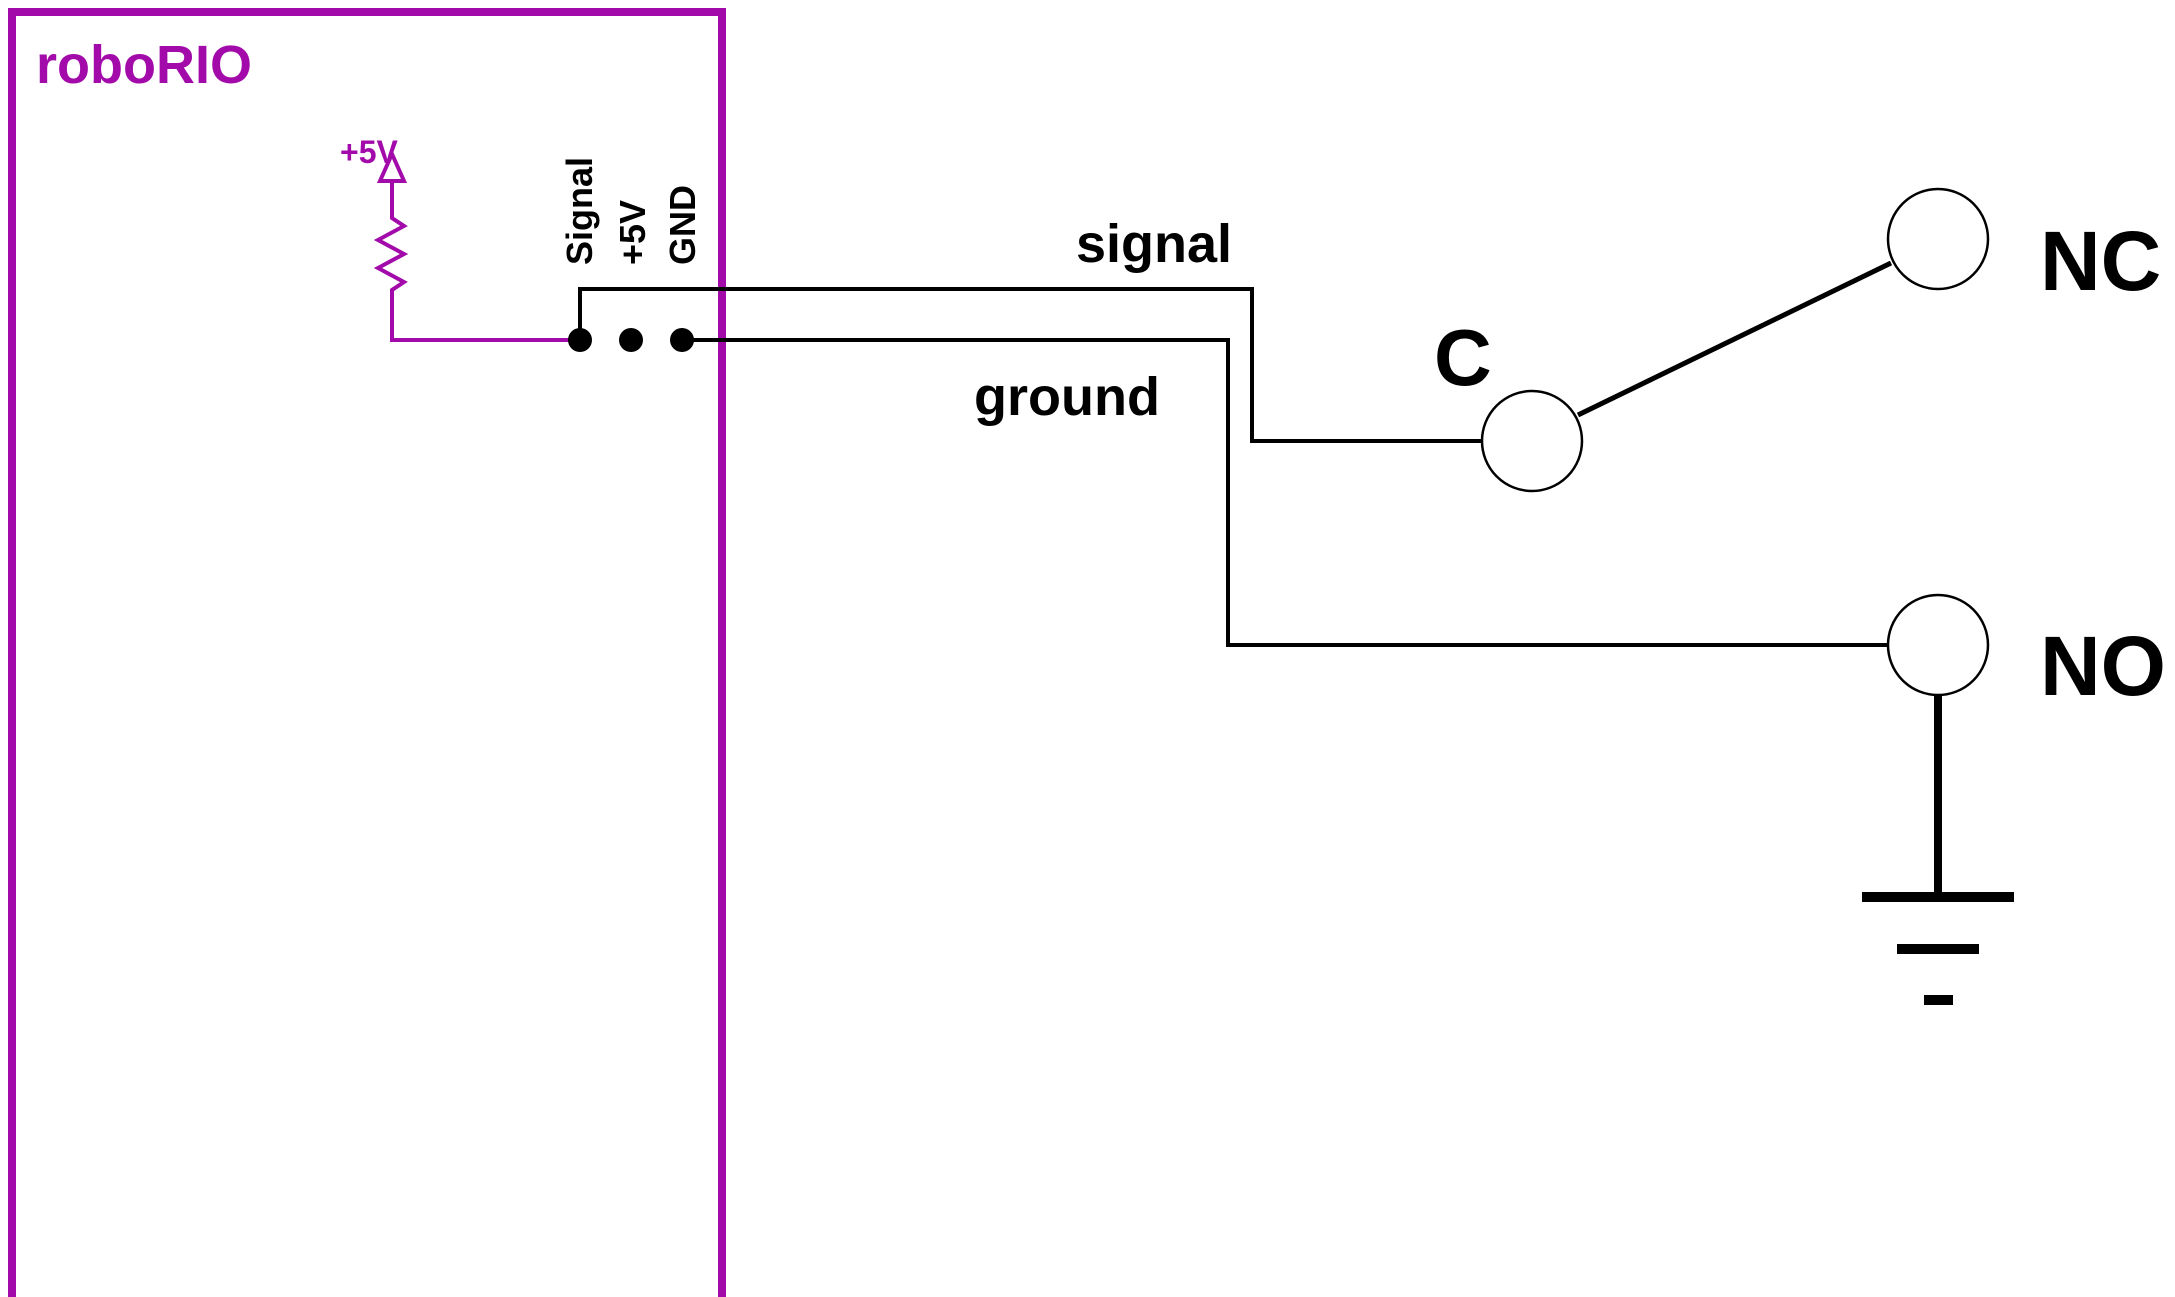 This screenshot has width=2175, height=1297. I want to click on ground-symbol-icon, so click(1938, 850).